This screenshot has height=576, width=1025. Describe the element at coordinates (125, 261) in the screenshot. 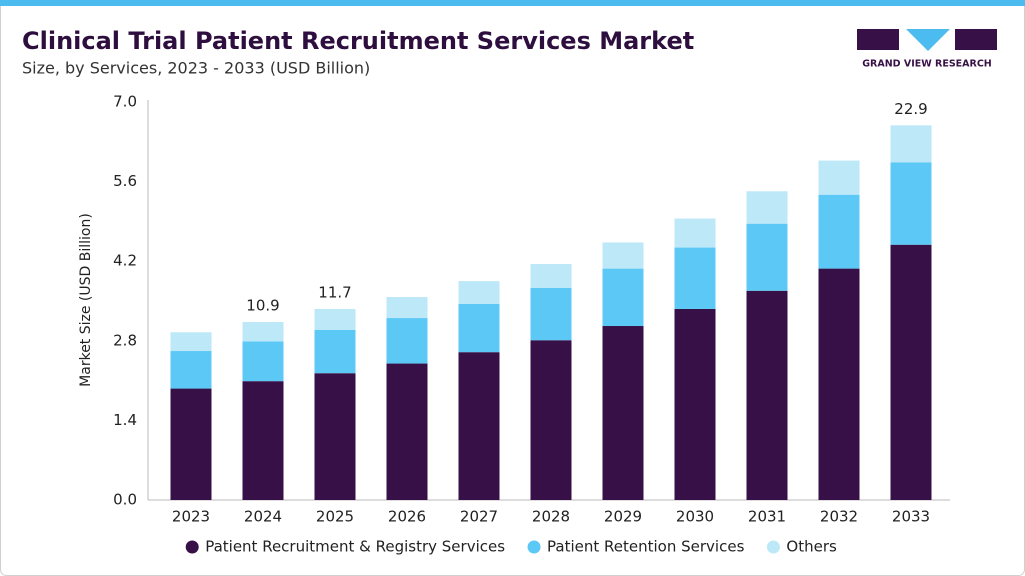

I see `y-tick-label: 4.2` at that location.